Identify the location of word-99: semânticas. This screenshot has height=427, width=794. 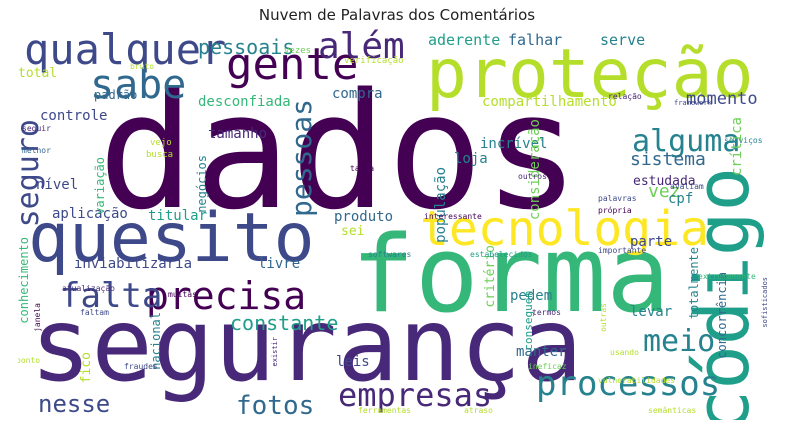
(672, 410).